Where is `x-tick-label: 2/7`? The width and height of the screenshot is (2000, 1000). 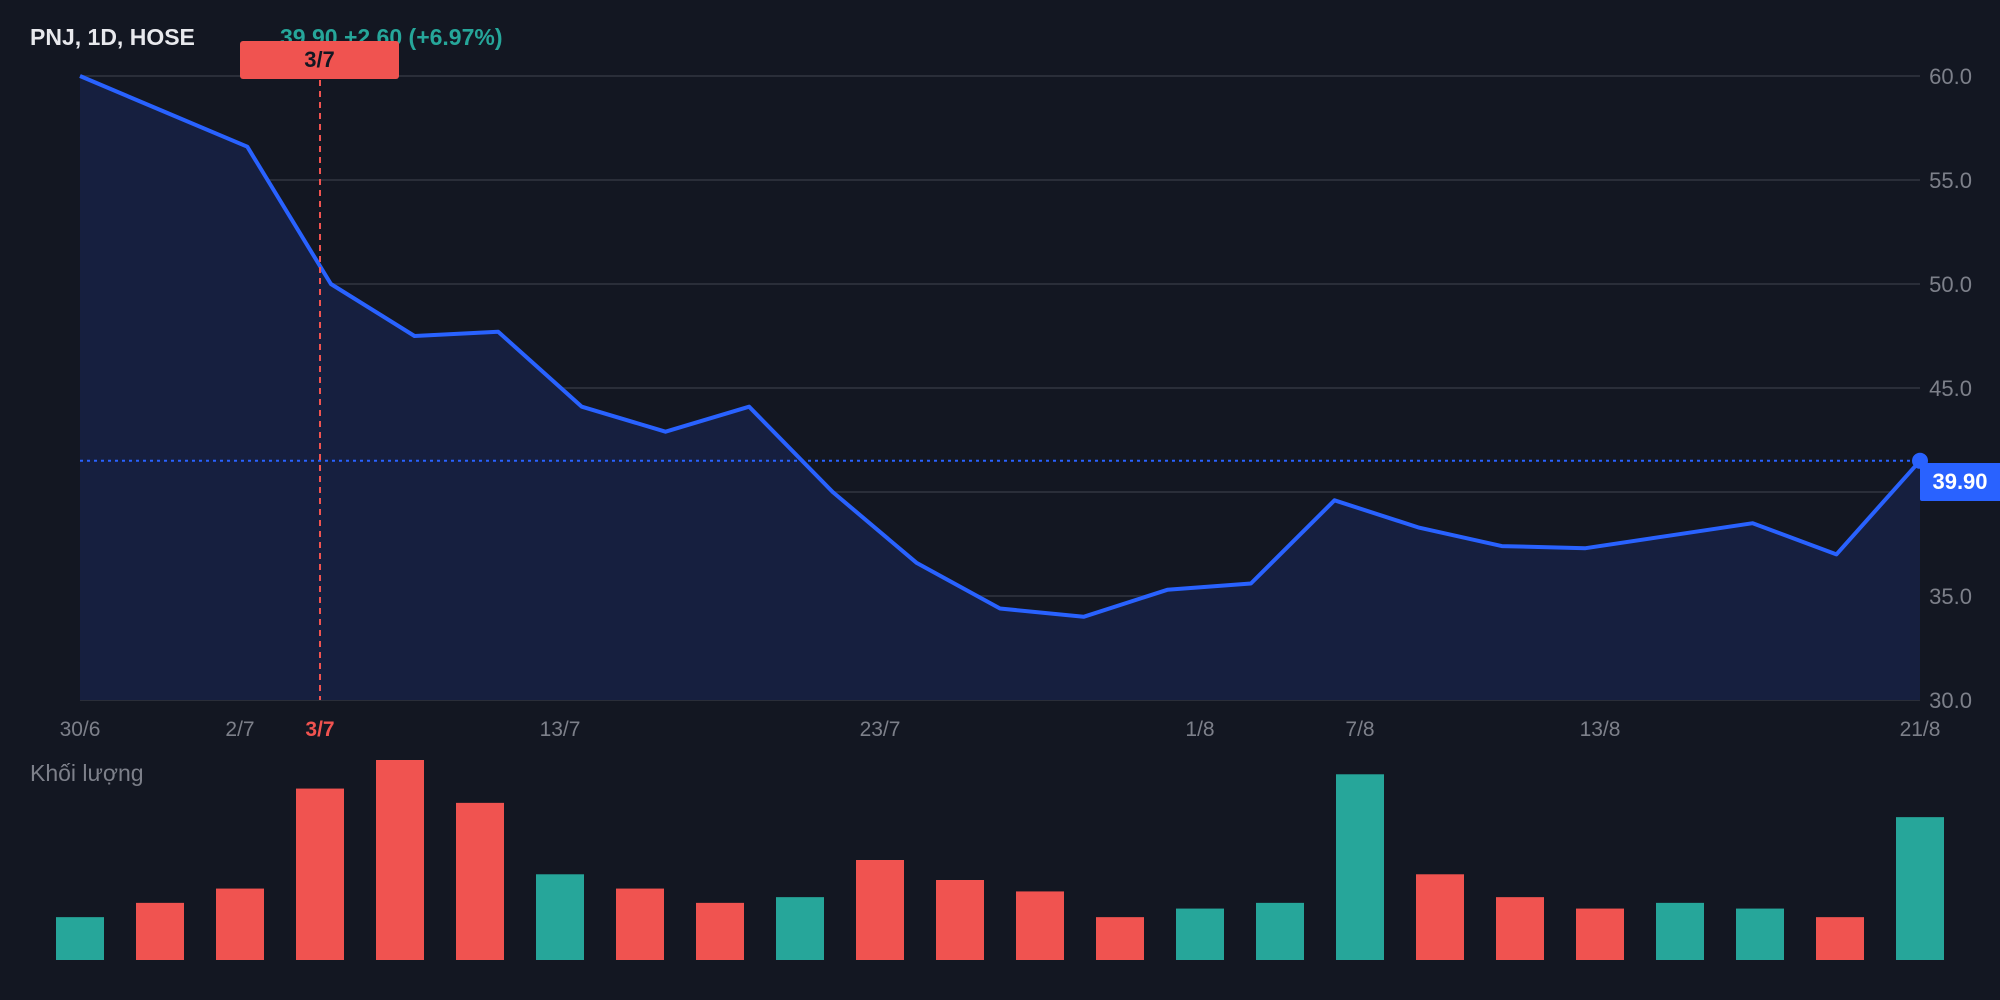 x-tick-label: 2/7 is located at coordinates (239, 729).